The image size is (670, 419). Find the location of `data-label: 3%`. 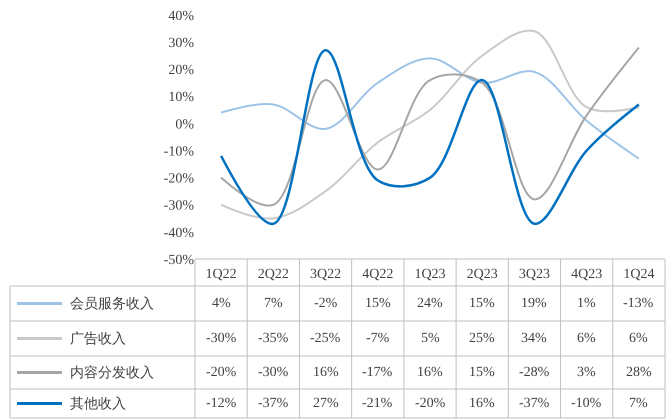

data-label: 3% is located at coordinates (586, 372).